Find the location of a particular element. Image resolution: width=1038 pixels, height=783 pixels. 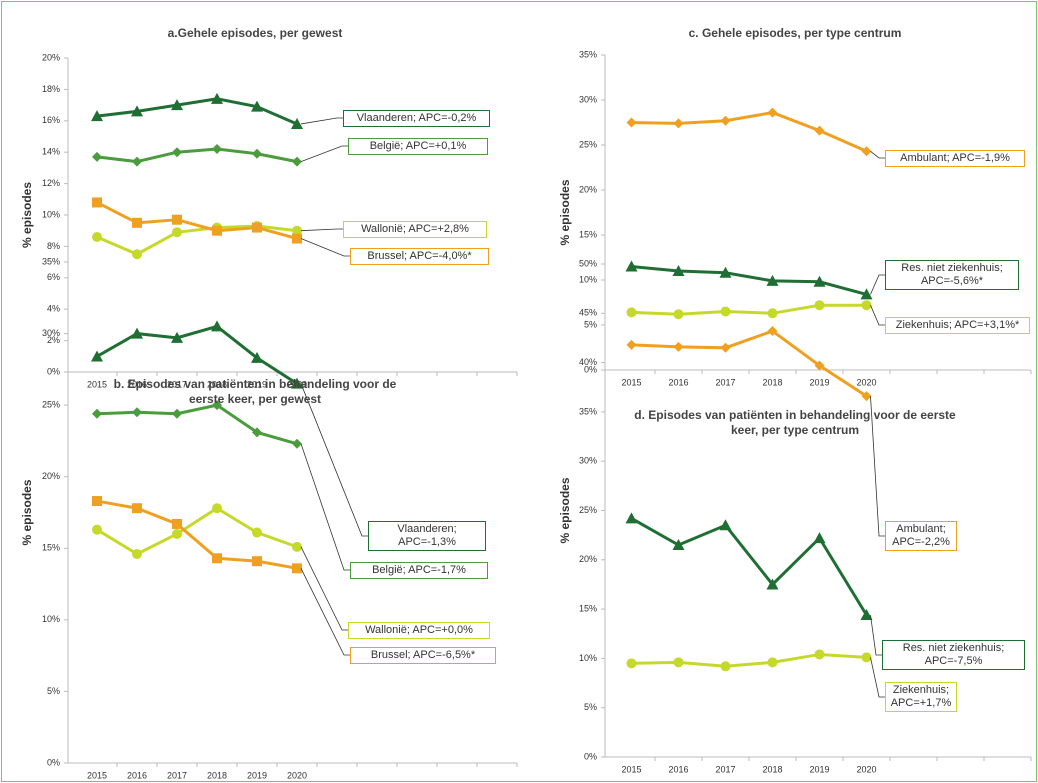

series-label: Brussel; APC=-6,5%* is located at coordinates (423, 655).